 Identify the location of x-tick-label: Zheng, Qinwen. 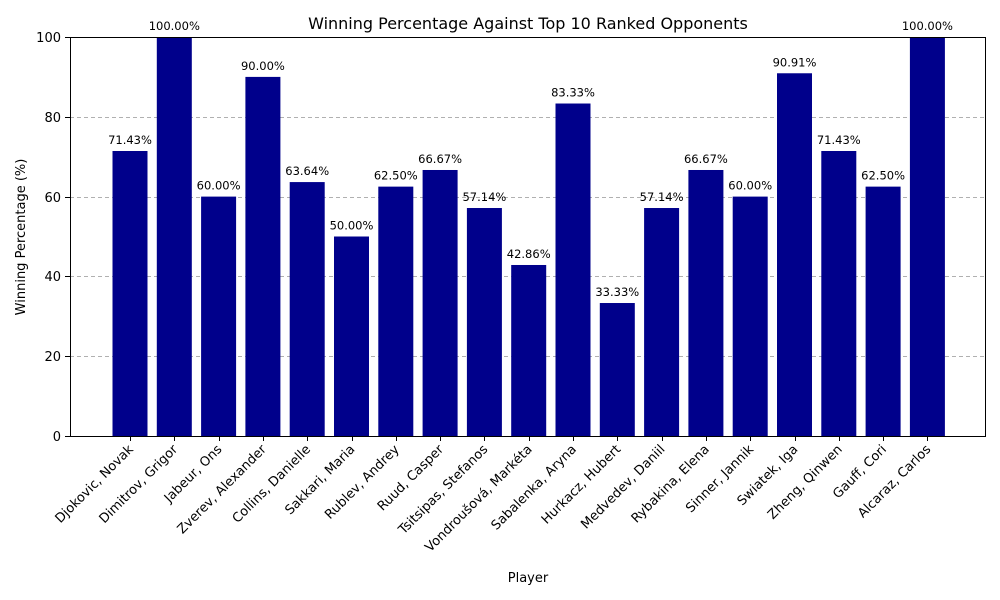
(805, 482).